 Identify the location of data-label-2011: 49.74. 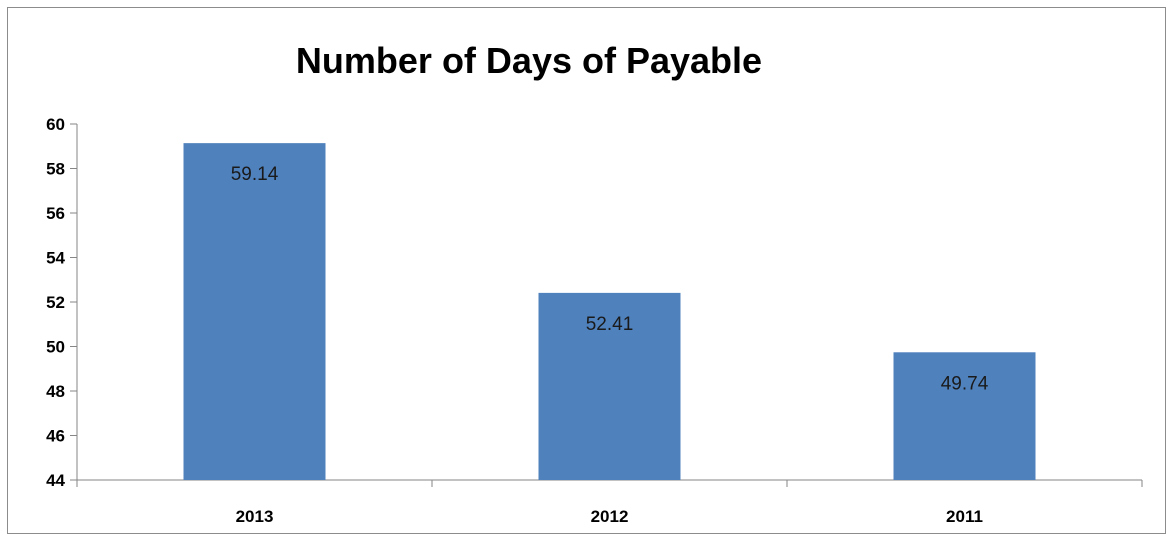
(965, 383).